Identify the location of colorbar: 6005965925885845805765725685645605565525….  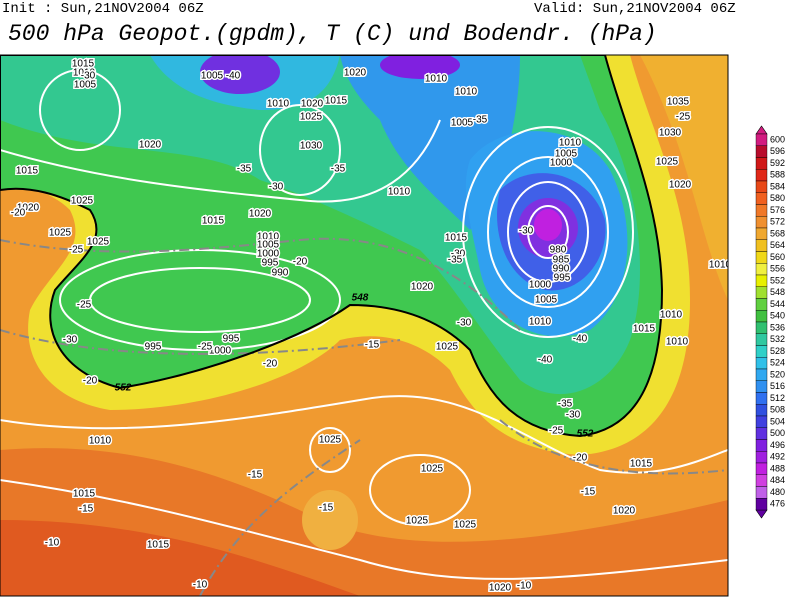
(770, 322).